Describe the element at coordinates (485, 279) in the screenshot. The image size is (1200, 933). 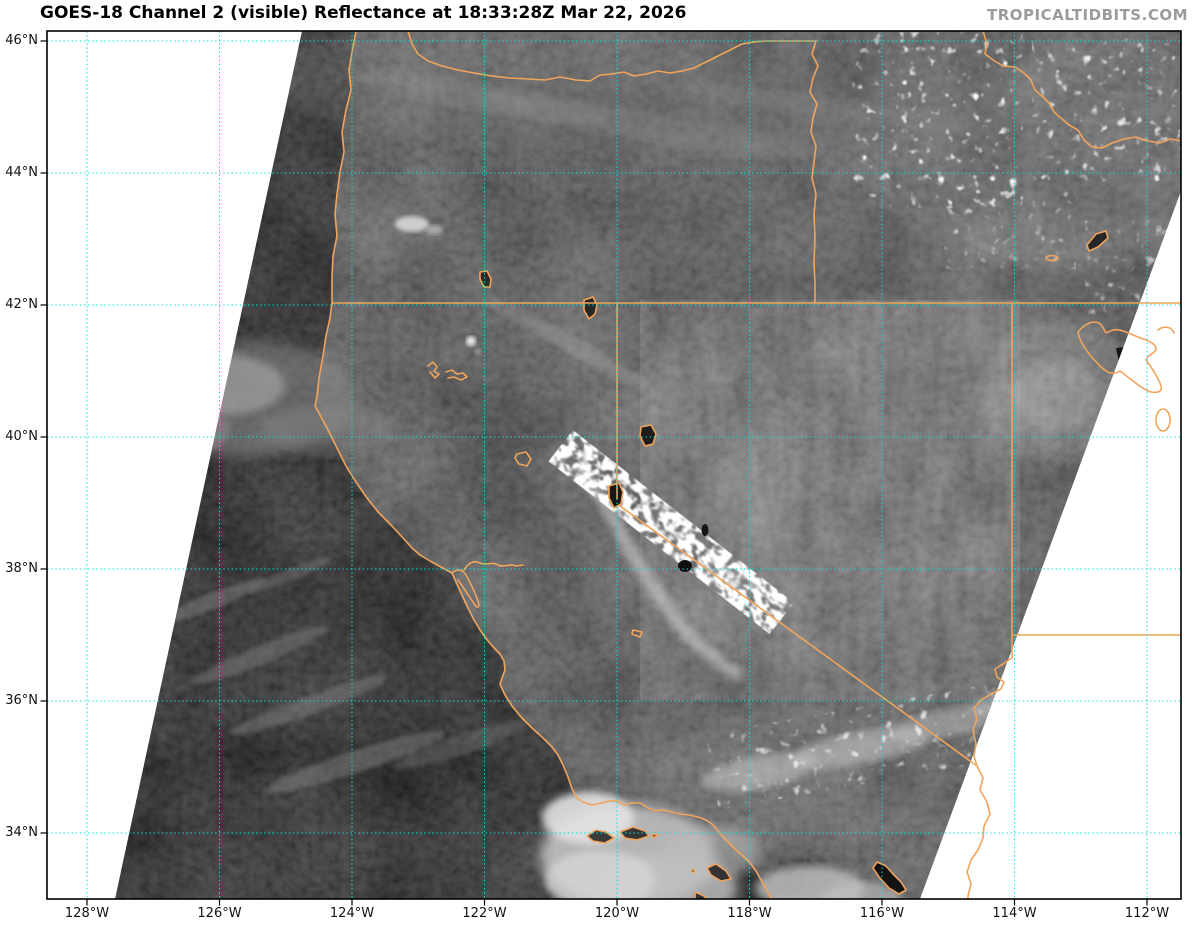
I see `upper-klamath-lake` at that location.